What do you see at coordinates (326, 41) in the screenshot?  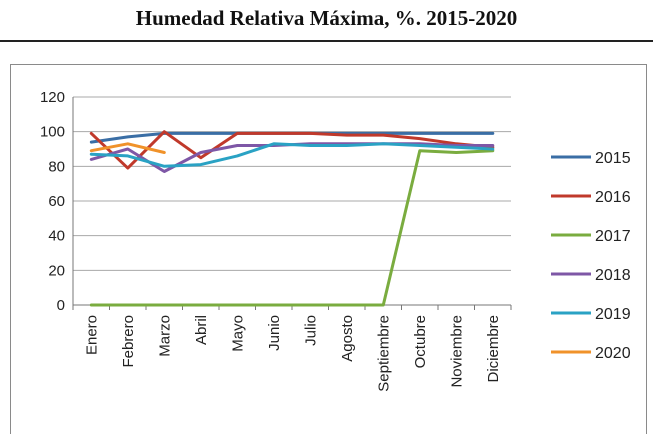 I see `title-divider` at bounding box center [326, 41].